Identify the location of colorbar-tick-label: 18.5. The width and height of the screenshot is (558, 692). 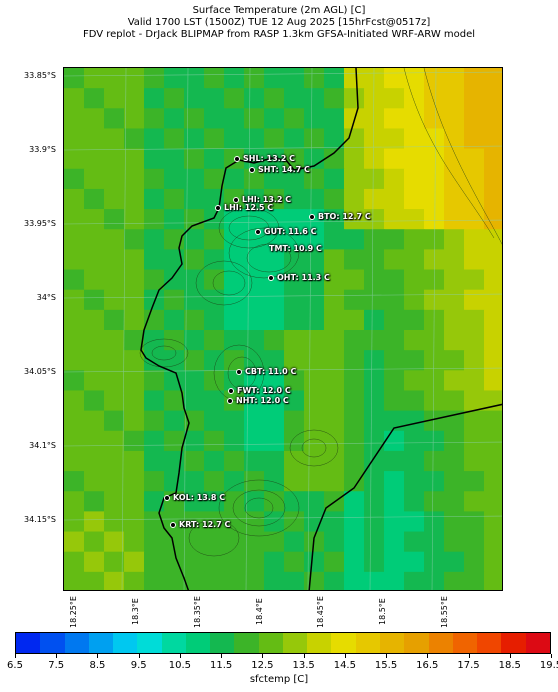
(509, 665).